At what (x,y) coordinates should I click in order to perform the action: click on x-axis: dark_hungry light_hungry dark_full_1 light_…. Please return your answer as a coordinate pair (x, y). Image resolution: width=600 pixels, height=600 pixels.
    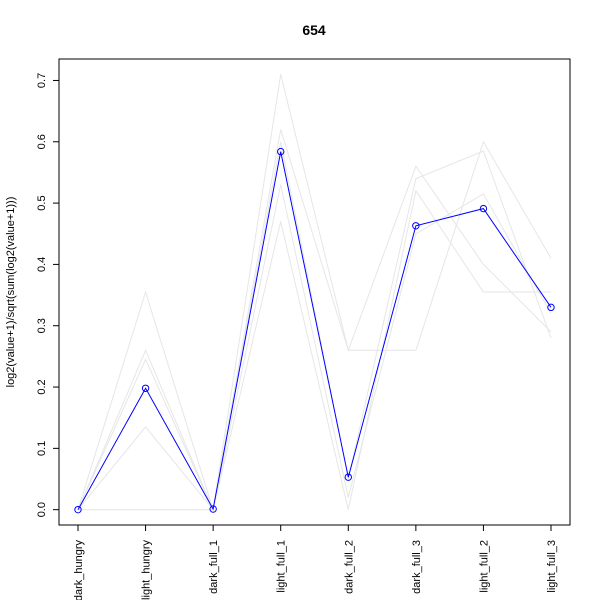
    Looking at the image, I should click on (315, 562).